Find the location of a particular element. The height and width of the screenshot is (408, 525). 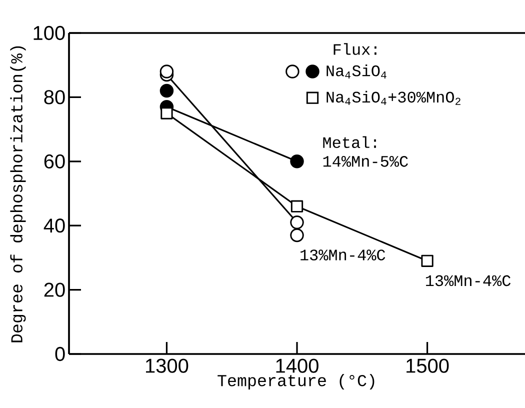

legend-label: Na$_{4}$SiO$_{4}$+30%MnO$_{2}$ is located at coordinates (393, 97).